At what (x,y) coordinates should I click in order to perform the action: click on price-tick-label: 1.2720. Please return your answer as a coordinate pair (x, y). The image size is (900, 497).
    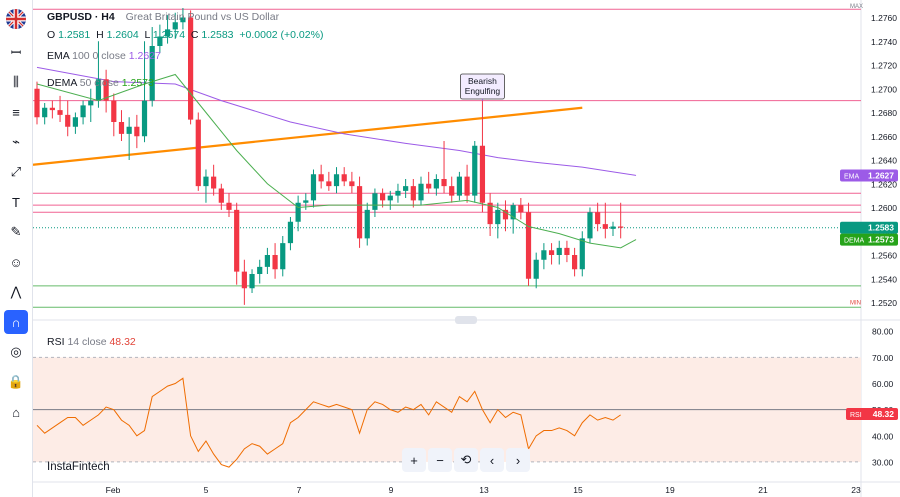
    Looking at the image, I should click on (884, 66).